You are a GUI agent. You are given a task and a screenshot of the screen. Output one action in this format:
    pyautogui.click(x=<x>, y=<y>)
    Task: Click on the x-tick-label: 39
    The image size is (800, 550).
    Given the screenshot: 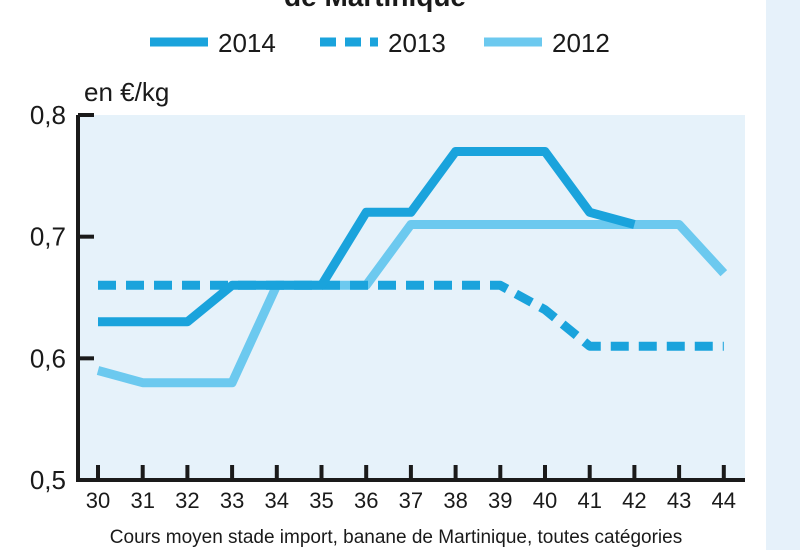 What is the action you would take?
    pyautogui.click(x=500, y=500)
    